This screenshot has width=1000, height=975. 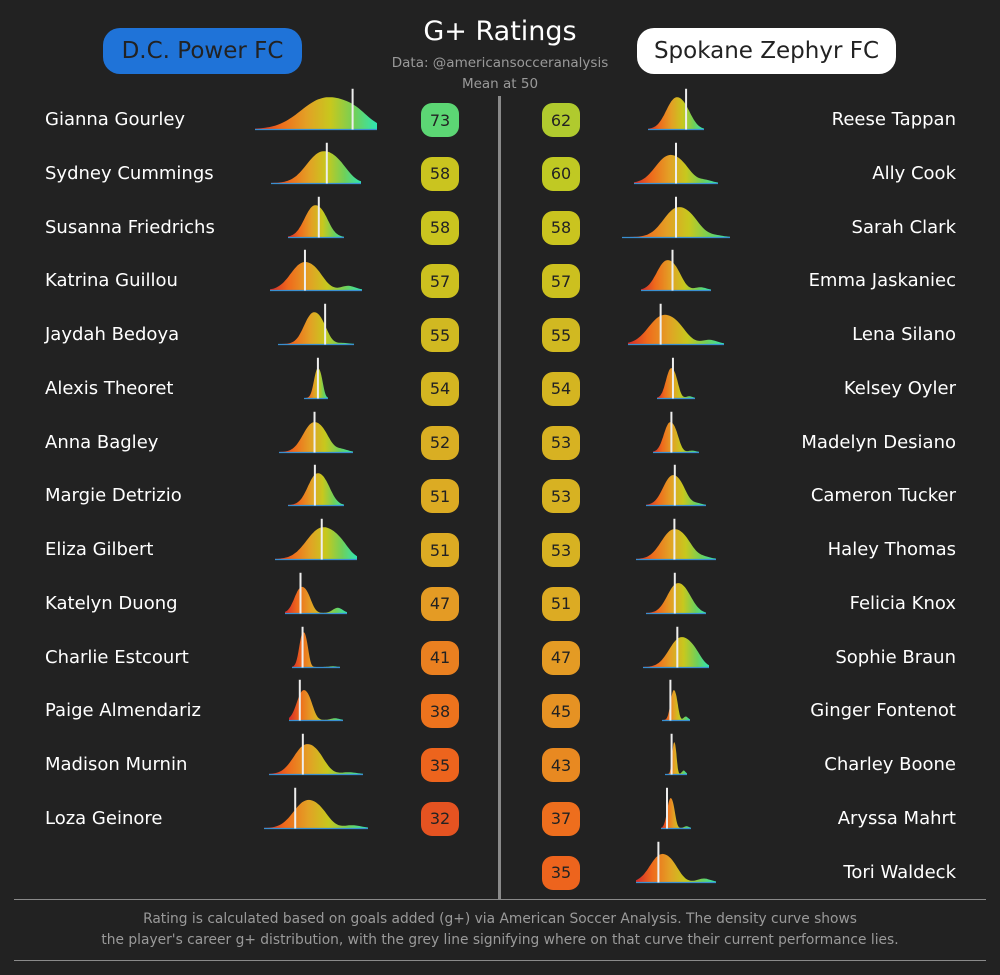 I want to click on left-player-9-rating-badge: 47, so click(x=440, y=603).